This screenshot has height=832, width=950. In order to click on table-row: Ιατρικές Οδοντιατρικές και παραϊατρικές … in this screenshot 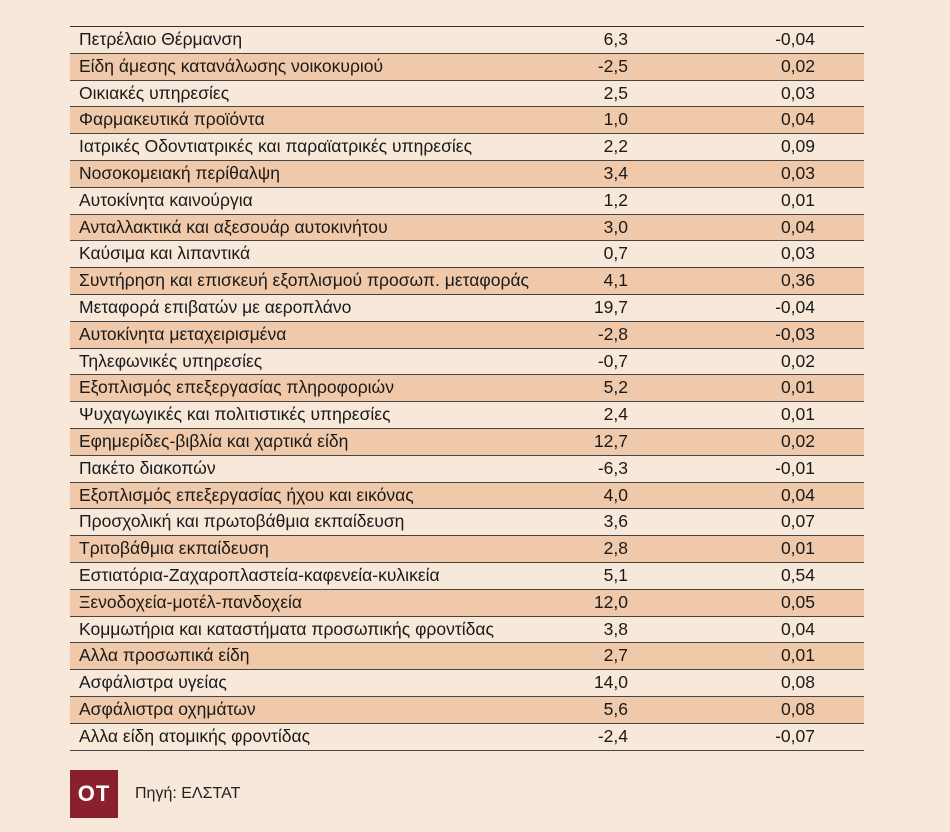, I will do `click(467, 147)`.